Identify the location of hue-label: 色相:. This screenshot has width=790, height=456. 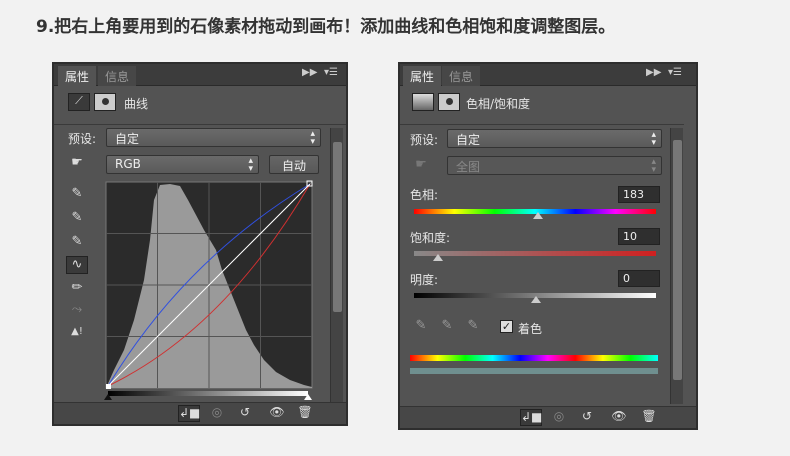
(424, 195).